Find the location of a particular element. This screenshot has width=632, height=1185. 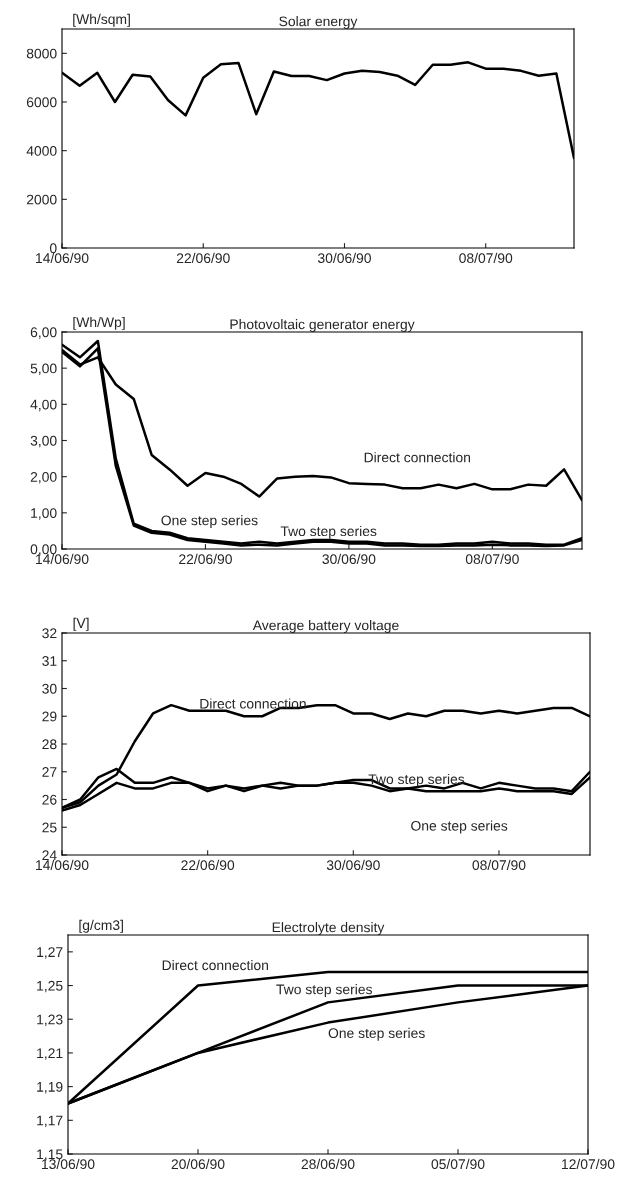

y-tick-label: 27 is located at coordinates (49, 772).